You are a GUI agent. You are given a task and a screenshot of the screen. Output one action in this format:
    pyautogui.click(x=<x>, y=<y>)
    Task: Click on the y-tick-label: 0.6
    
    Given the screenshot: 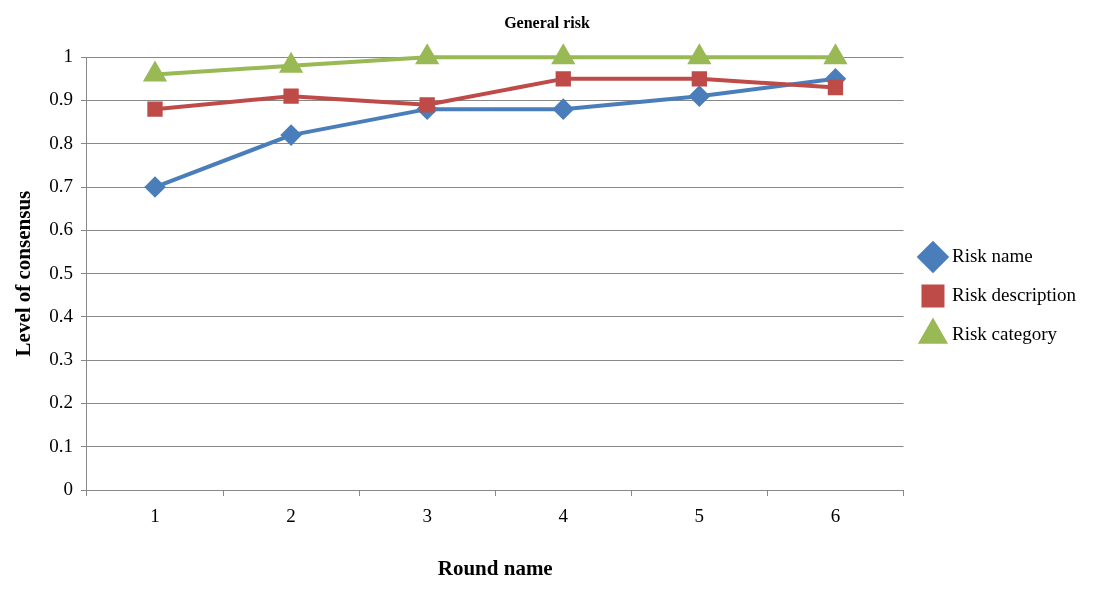 What is the action you would take?
    pyautogui.click(x=61, y=229)
    